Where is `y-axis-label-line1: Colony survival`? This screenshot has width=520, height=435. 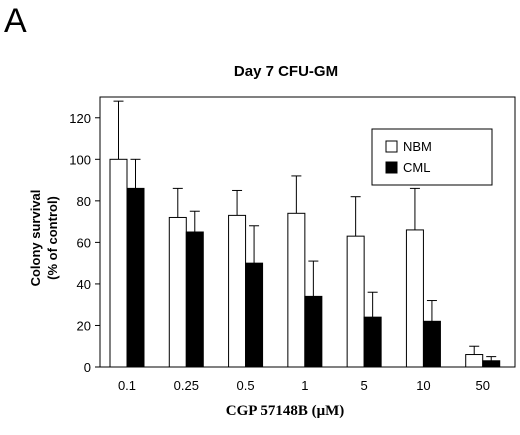 y-axis-label-line1: Colony survival is located at coordinates (35, 238).